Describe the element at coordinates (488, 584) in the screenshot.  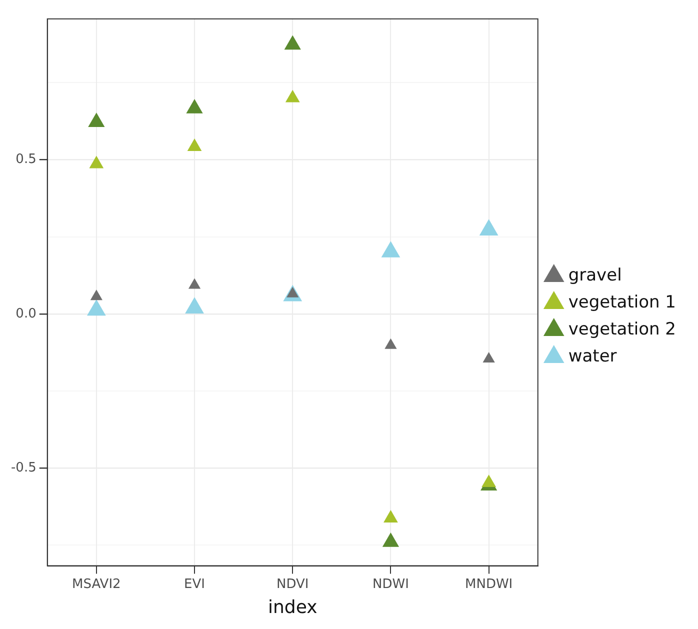
I see `x-tick-label: MNDWI` at that location.